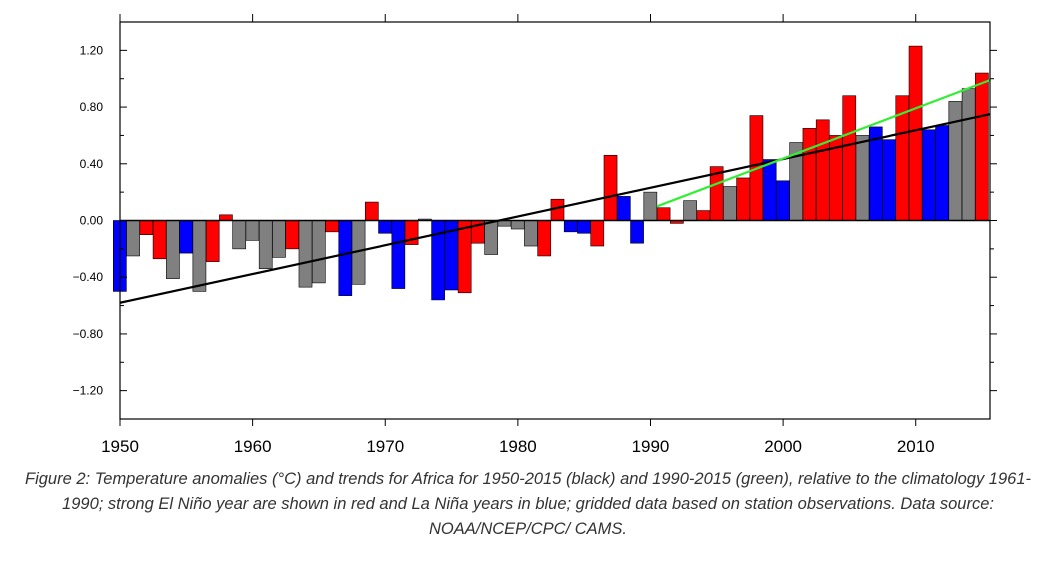  Describe the element at coordinates (982, 146) in the screenshot. I see `bar-2015` at that location.